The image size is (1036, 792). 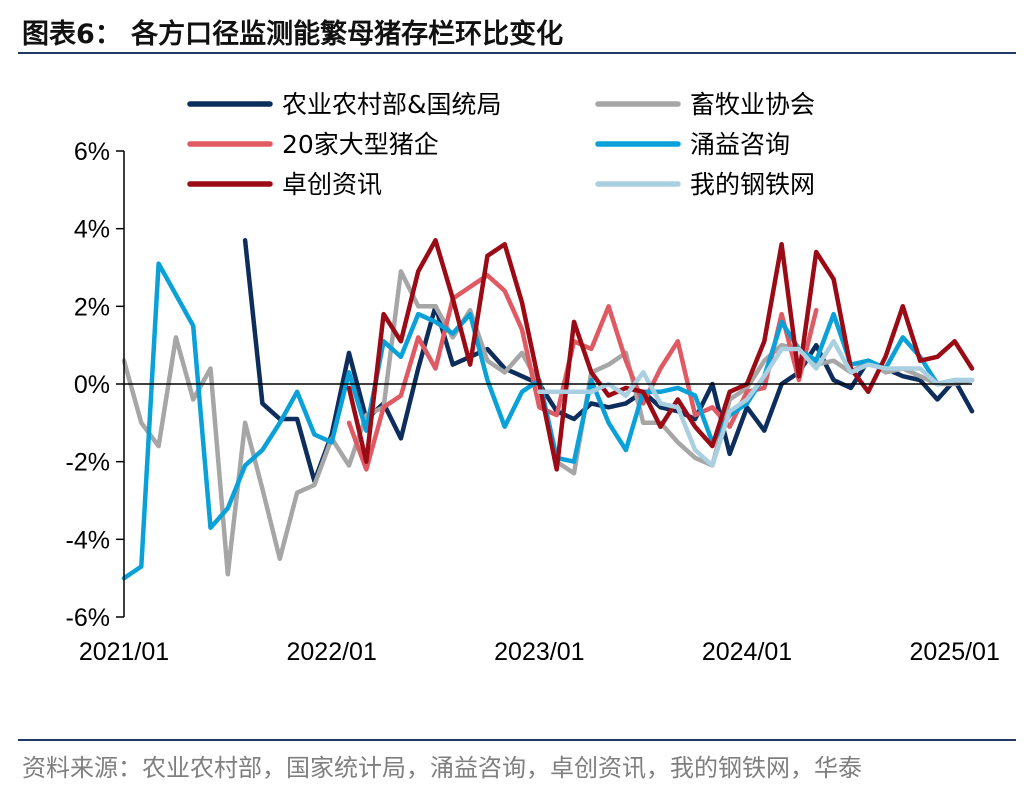 I want to click on legend-label: 卓创资讯, so click(x=332, y=184).